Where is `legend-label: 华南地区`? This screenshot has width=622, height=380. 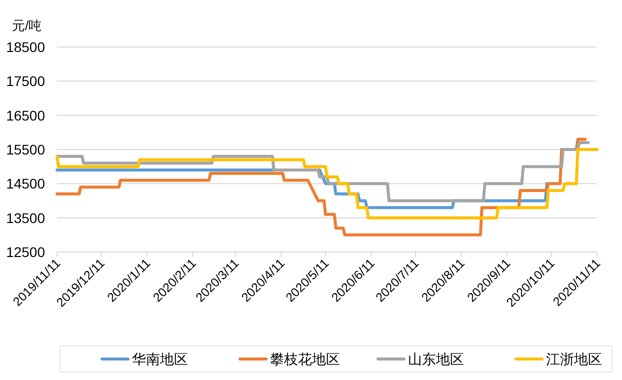
legend-label: 华南地区 is located at coordinates (160, 359).